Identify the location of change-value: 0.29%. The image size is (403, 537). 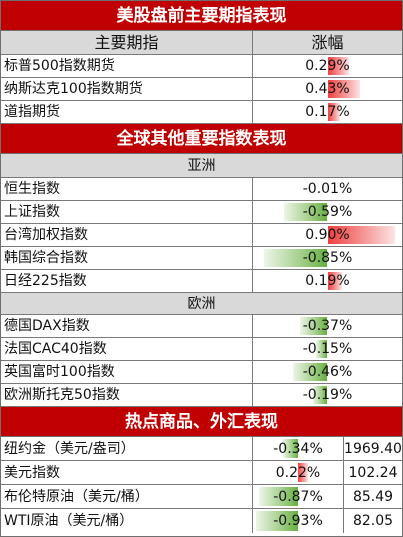
(327, 66).